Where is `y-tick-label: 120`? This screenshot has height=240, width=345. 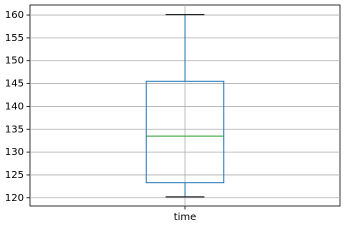
y-tick-label: 120 is located at coordinates (14, 198).